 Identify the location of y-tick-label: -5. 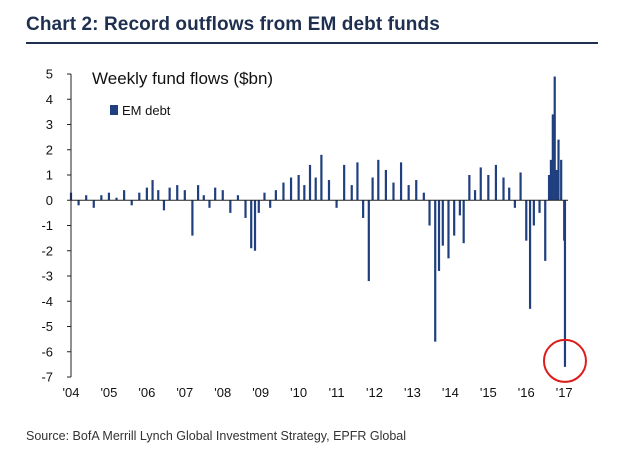
(47, 326).